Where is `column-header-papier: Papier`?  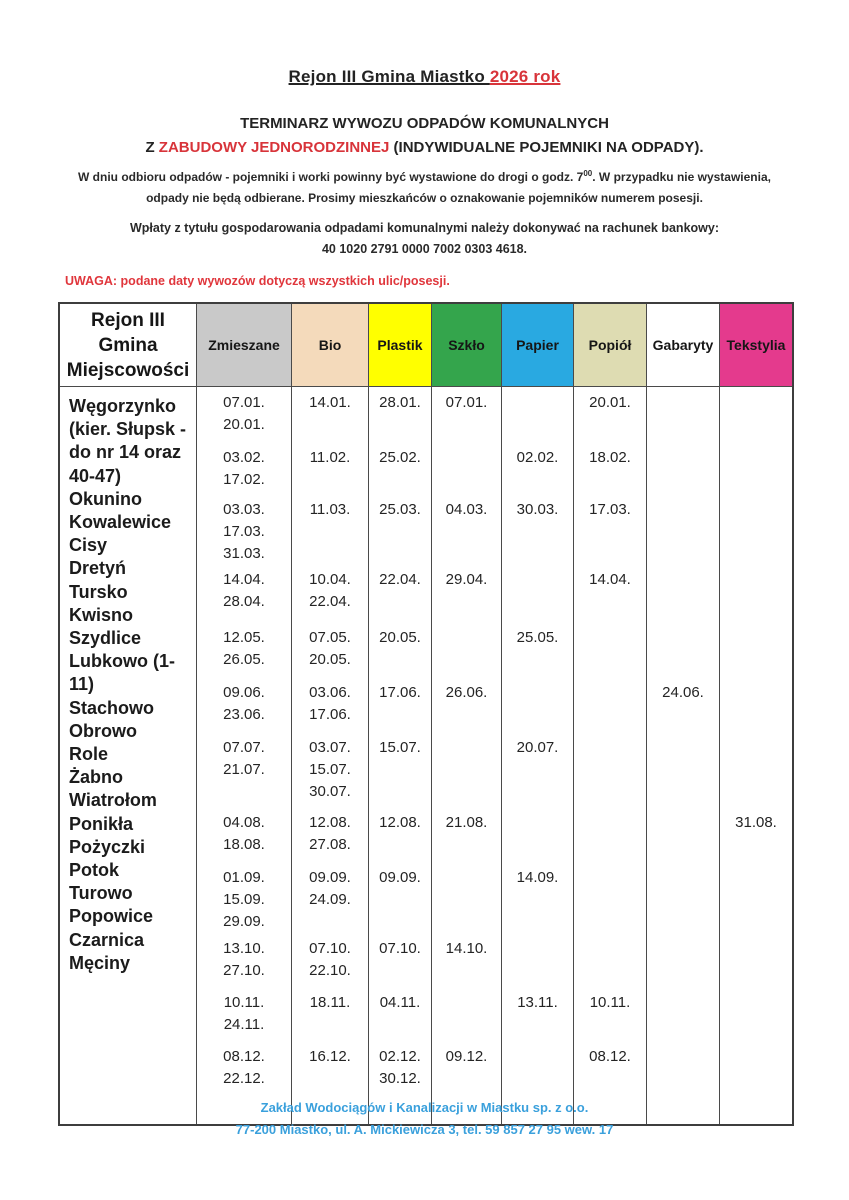
column-header-papier: Papier is located at coordinates (538, 345).